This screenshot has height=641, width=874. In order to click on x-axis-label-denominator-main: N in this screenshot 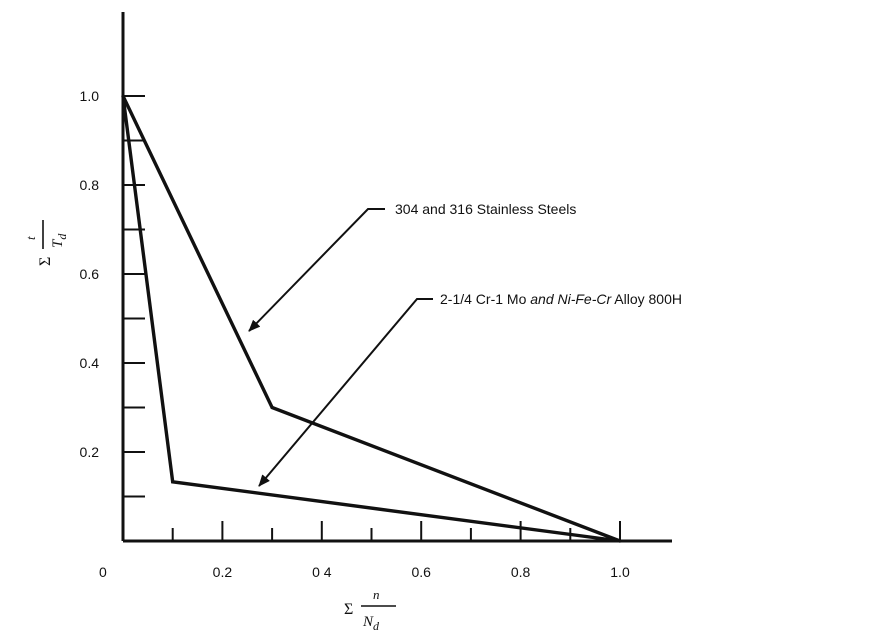, I will do `click(368, 622)`.